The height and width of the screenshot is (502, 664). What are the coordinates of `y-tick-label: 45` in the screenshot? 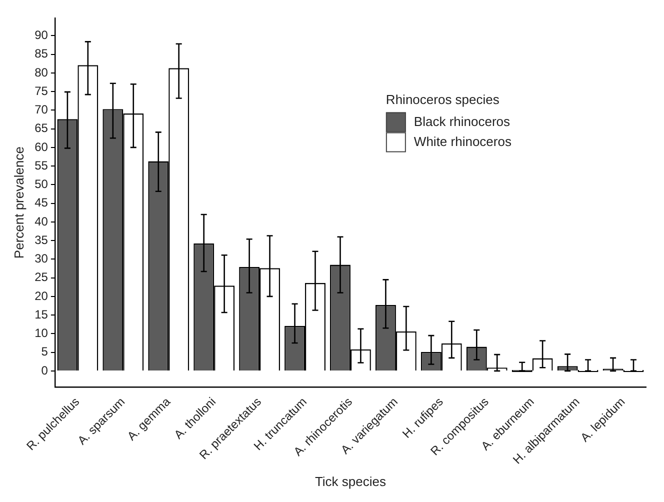 It's located at (41, 203).